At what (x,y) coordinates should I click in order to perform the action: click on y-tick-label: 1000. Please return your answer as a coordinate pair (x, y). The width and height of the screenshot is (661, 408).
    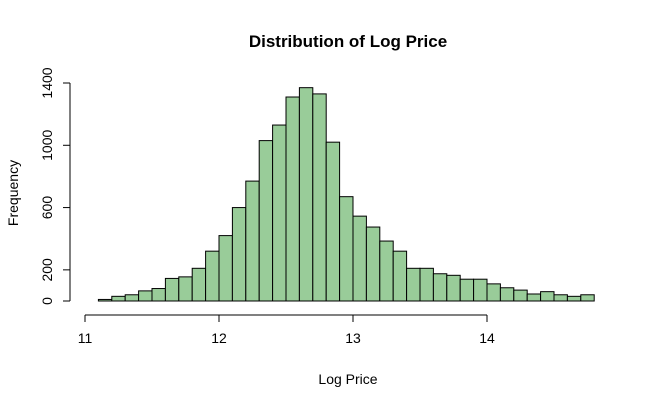
    Looking at the image, I should click on (47, 145).